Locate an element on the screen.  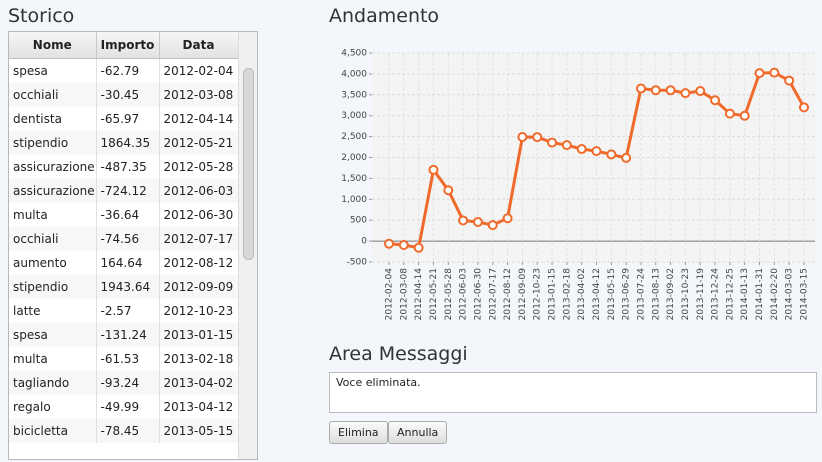
table-cell: 2012-09-09 is located at coordinates (199, 287).